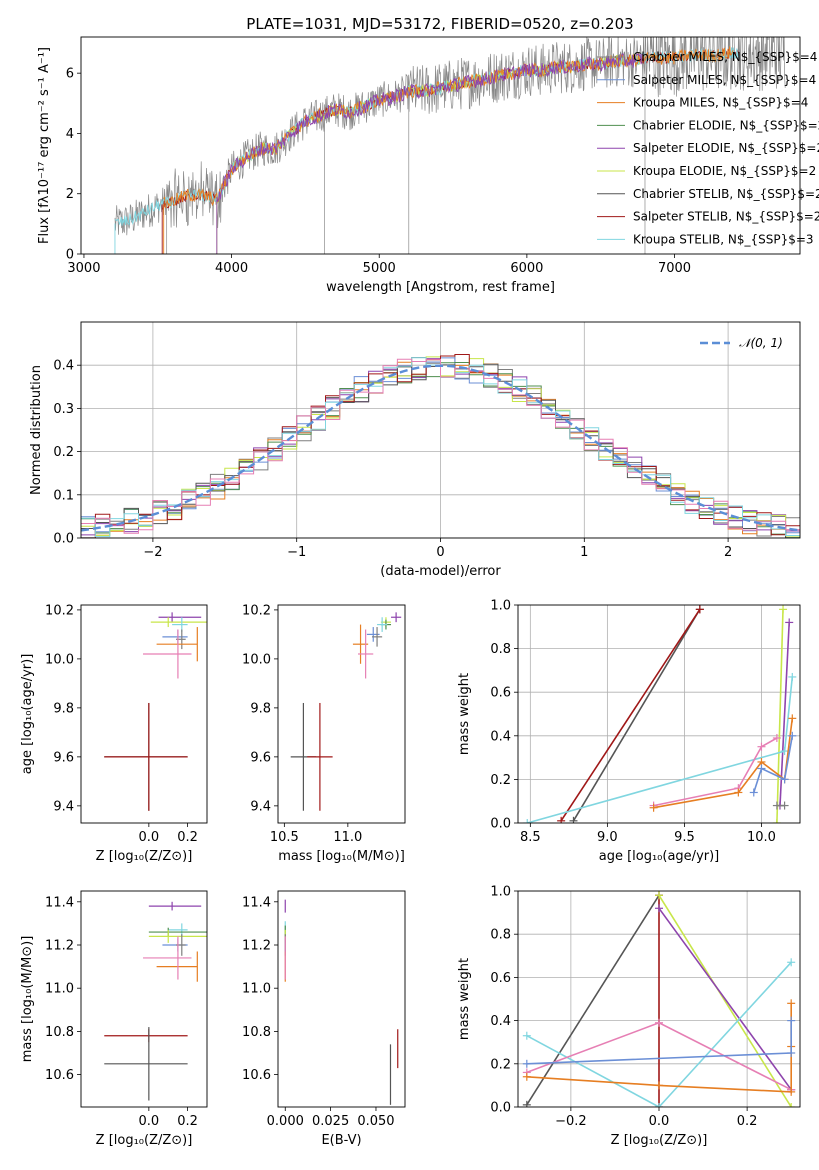 The height and width of the screenshot is (1170, 819). What do you see at coordinates (726, 194) in the screenshot?
I see `legend-entry: Chabrier STELIB, N$_{SSP}$=2` at bounding box center [726, 194].